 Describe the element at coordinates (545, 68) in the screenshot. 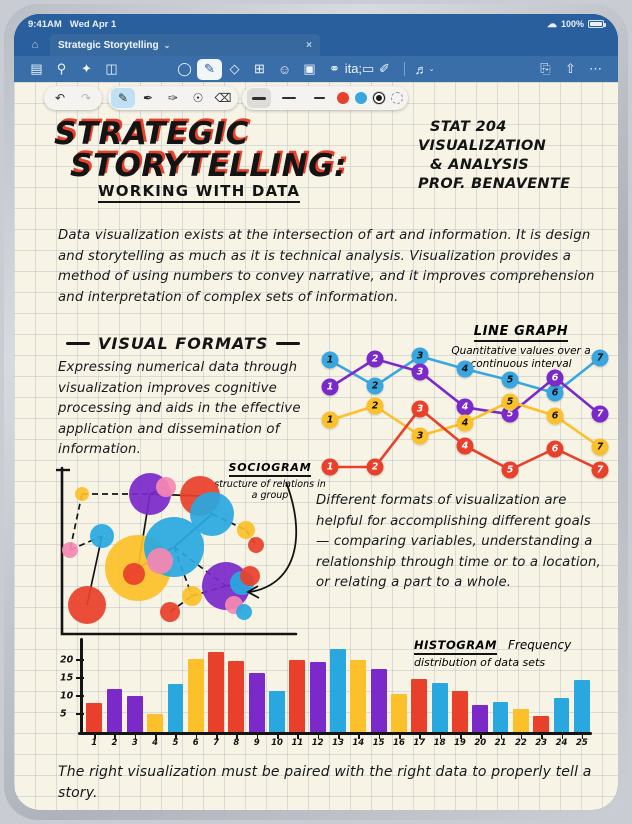

I see `add-page-icon: ⎘` at that location.